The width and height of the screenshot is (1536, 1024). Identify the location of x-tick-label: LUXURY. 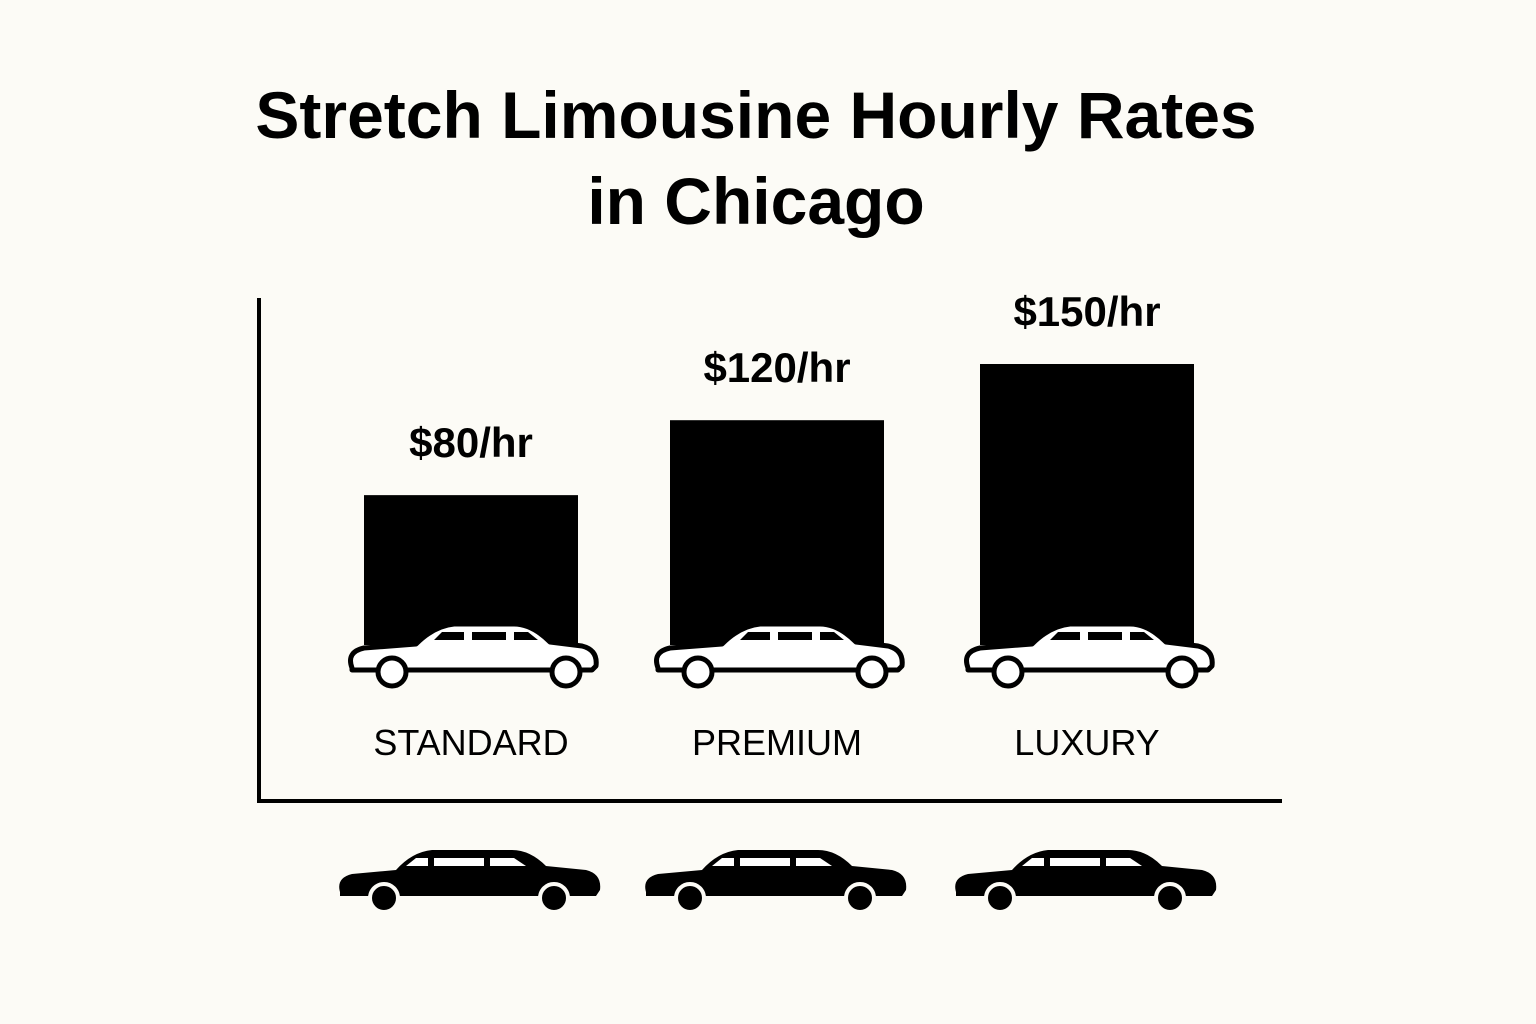
(1086, 742).